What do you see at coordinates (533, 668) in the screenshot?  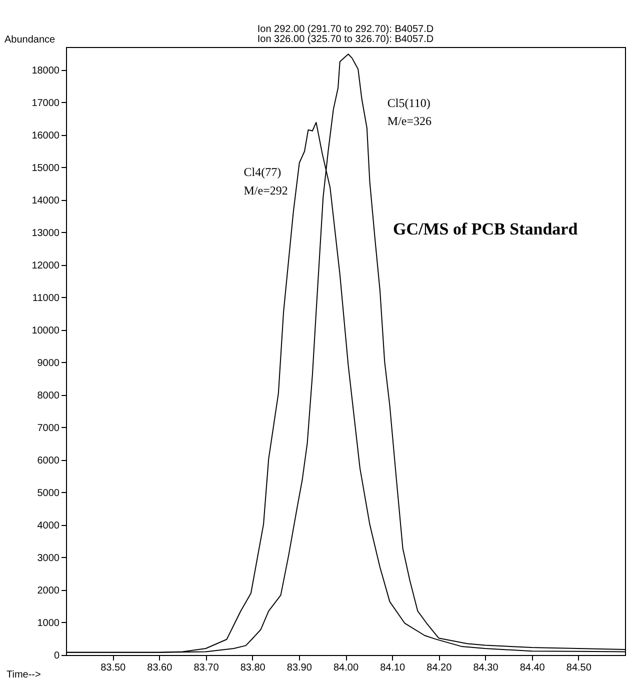 I see `x-tick-label: 84.40` at bounding box center [533, 668].